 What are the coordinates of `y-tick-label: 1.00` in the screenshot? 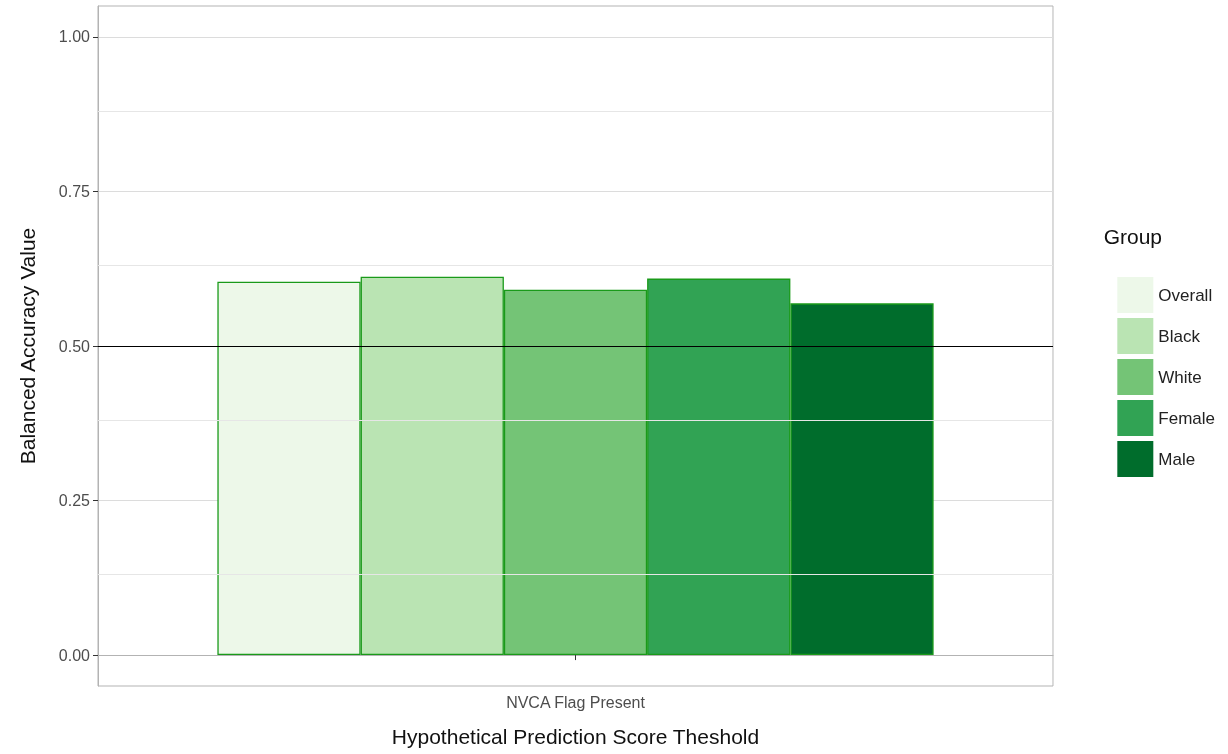 It's located at (74, 37).